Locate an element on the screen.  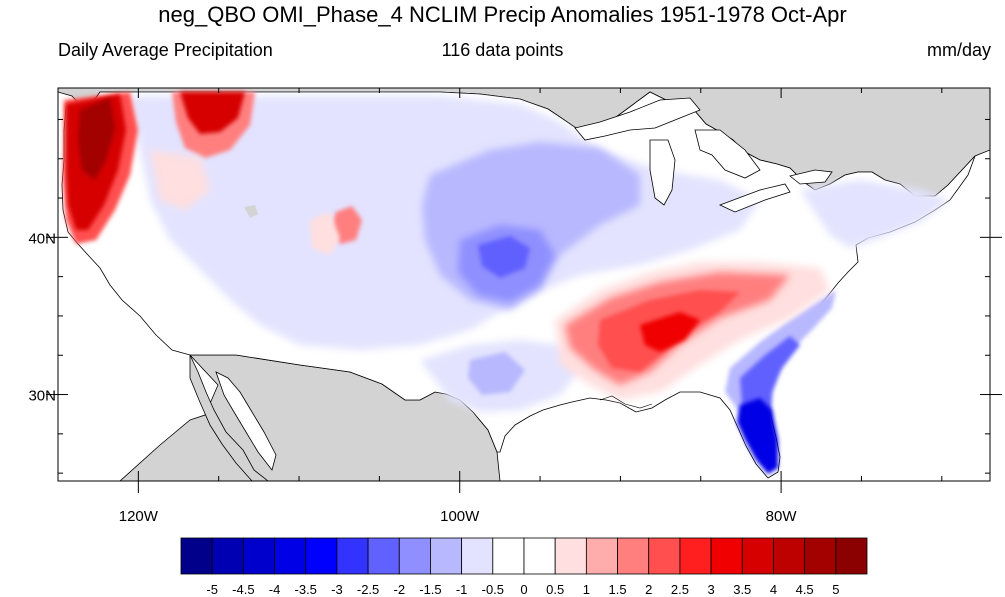
colorbar-label: -4.5 is located at coordinates (243, 589).